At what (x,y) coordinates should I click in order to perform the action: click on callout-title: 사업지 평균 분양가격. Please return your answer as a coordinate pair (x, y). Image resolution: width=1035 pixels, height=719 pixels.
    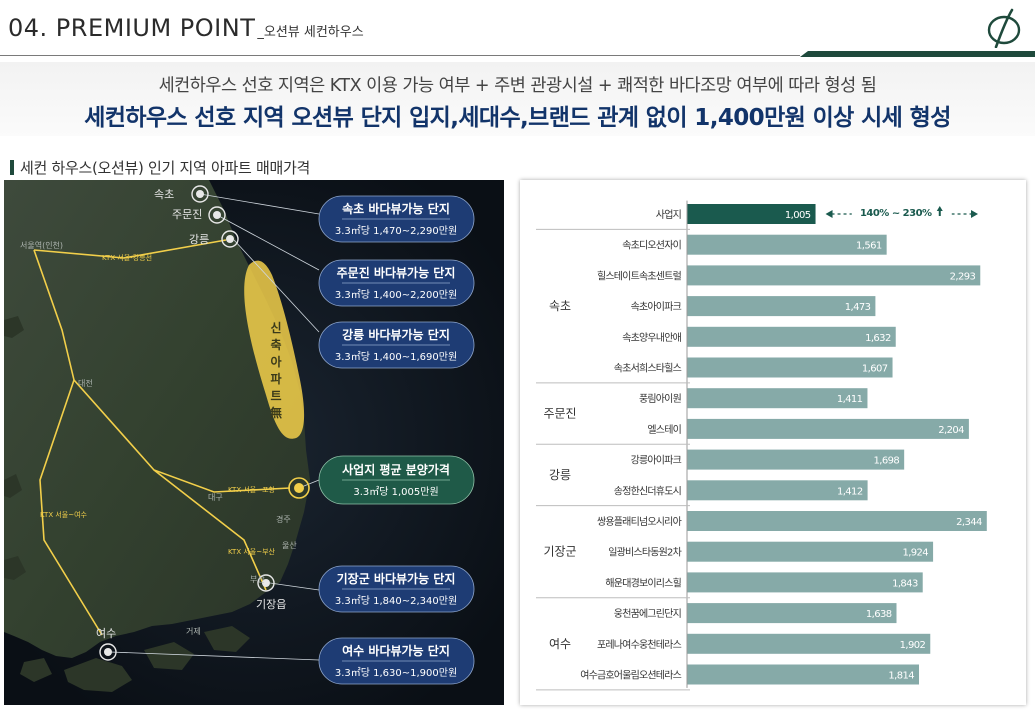
    Looking at the image, I should click on (396, 469).